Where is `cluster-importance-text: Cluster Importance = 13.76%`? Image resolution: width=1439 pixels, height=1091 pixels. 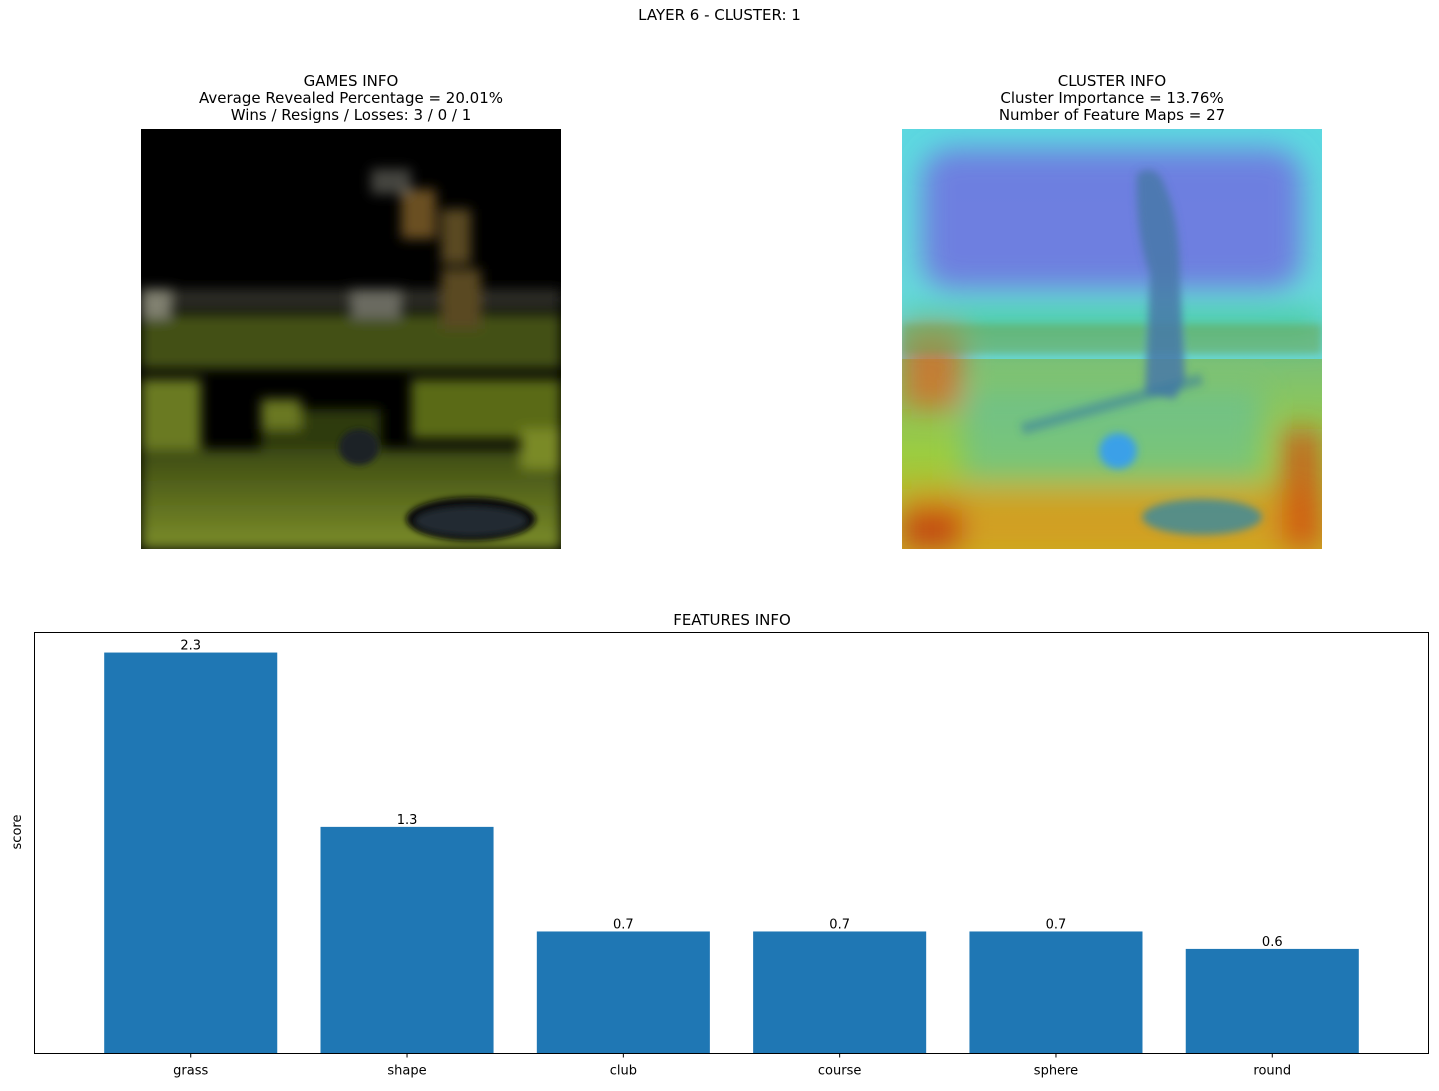 cluster-importance-text: Cluster Importance = 13.76% is located at coordinates (1112, 98).